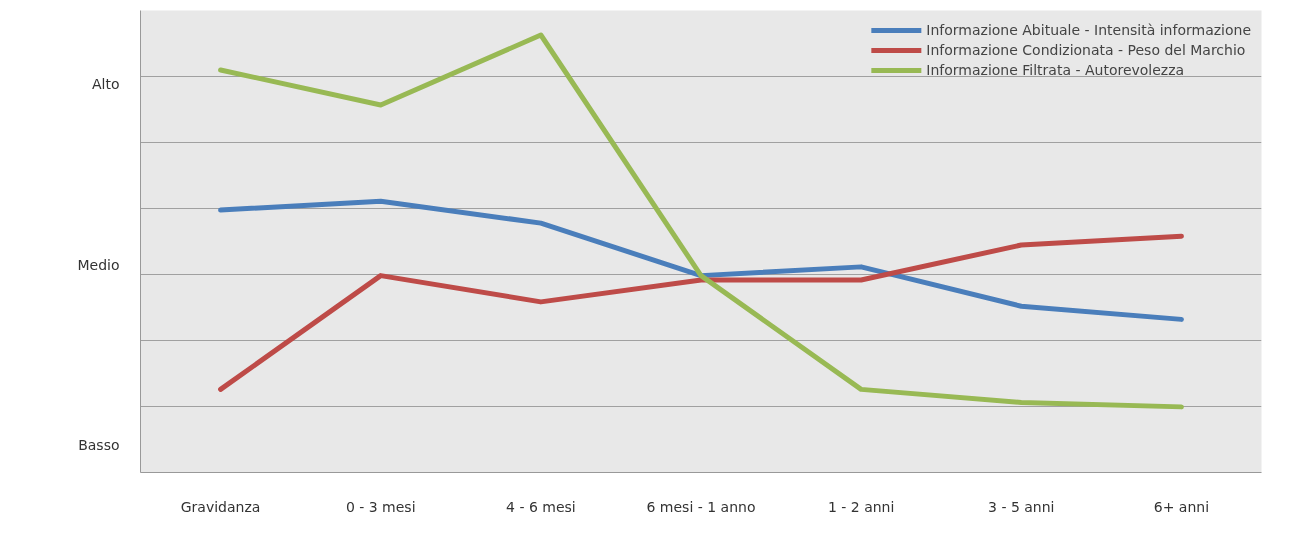  What do you see at coordinates (1088, 30) in the screenshot?
I see `legend-label: Informazione Abituale - Intensità informazione` at bounding box center [1088, 30].